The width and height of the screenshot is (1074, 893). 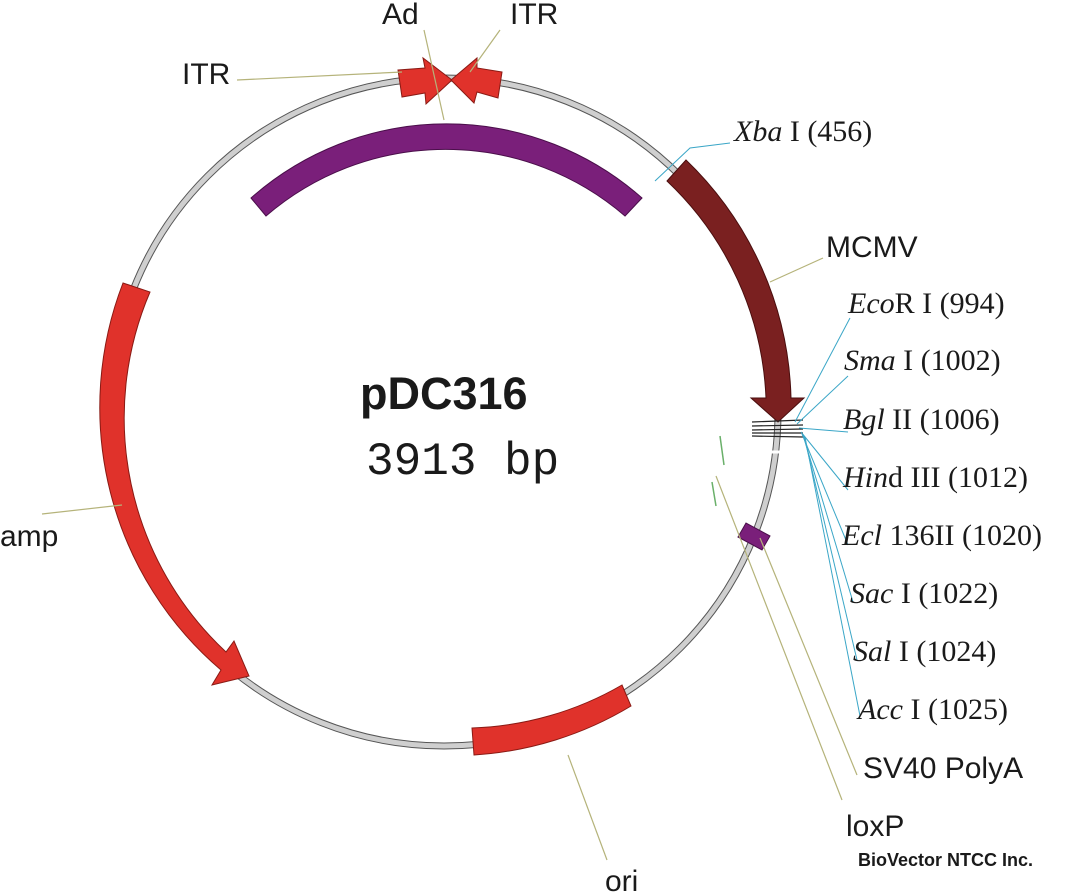 I want to click on site-sali: Sal I (1024), so click(x=924, y=651).